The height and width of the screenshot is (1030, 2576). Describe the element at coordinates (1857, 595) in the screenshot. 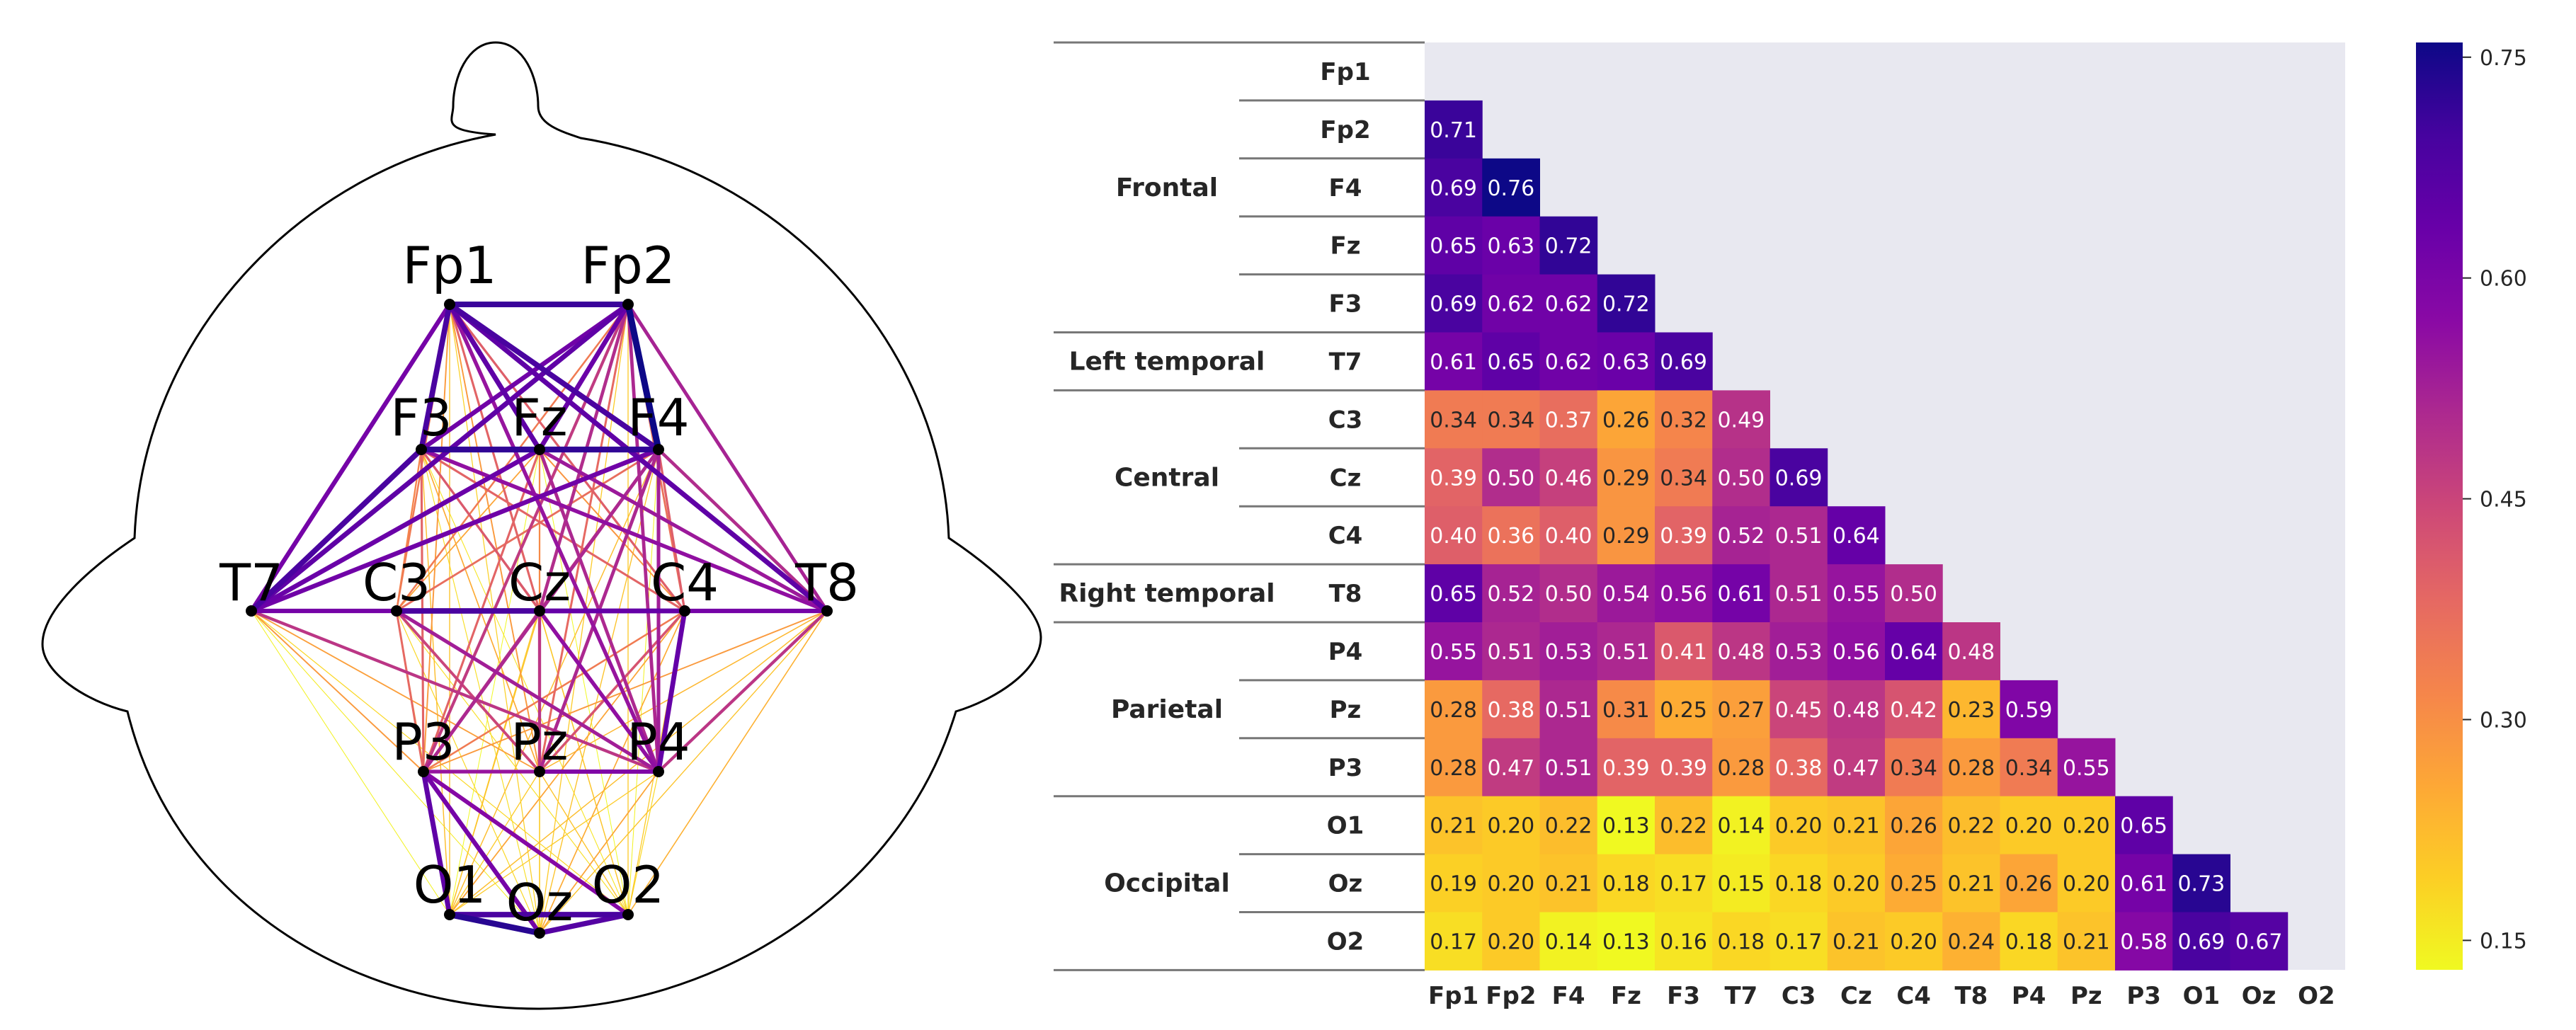

I see `heatmap-cell-value: 0.55` at that location.